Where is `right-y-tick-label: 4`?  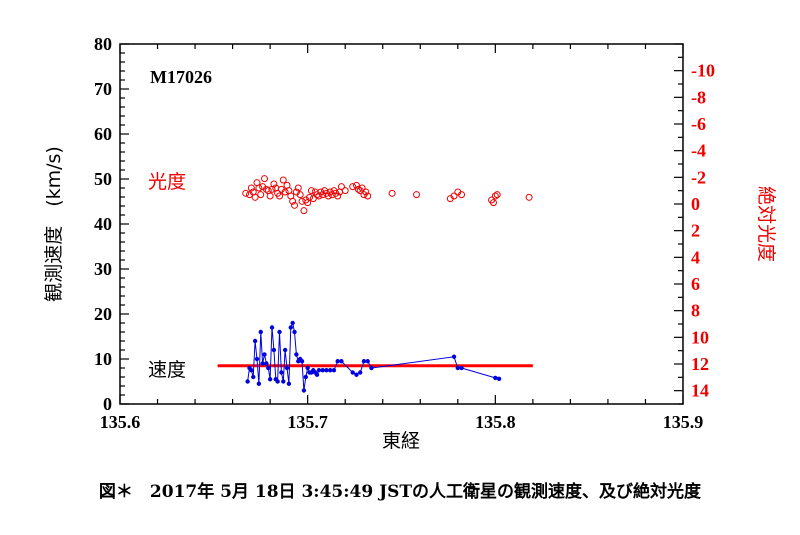 right-y-tick-label: 4 is located at coordinates (695, 257).